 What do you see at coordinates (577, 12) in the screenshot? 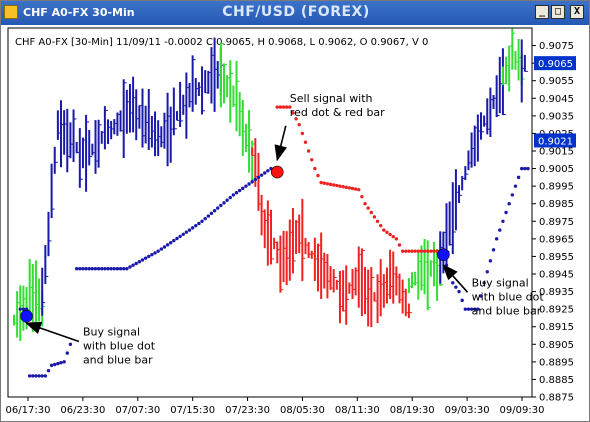
I see `close-button: X` at bounding box center [577, 12].